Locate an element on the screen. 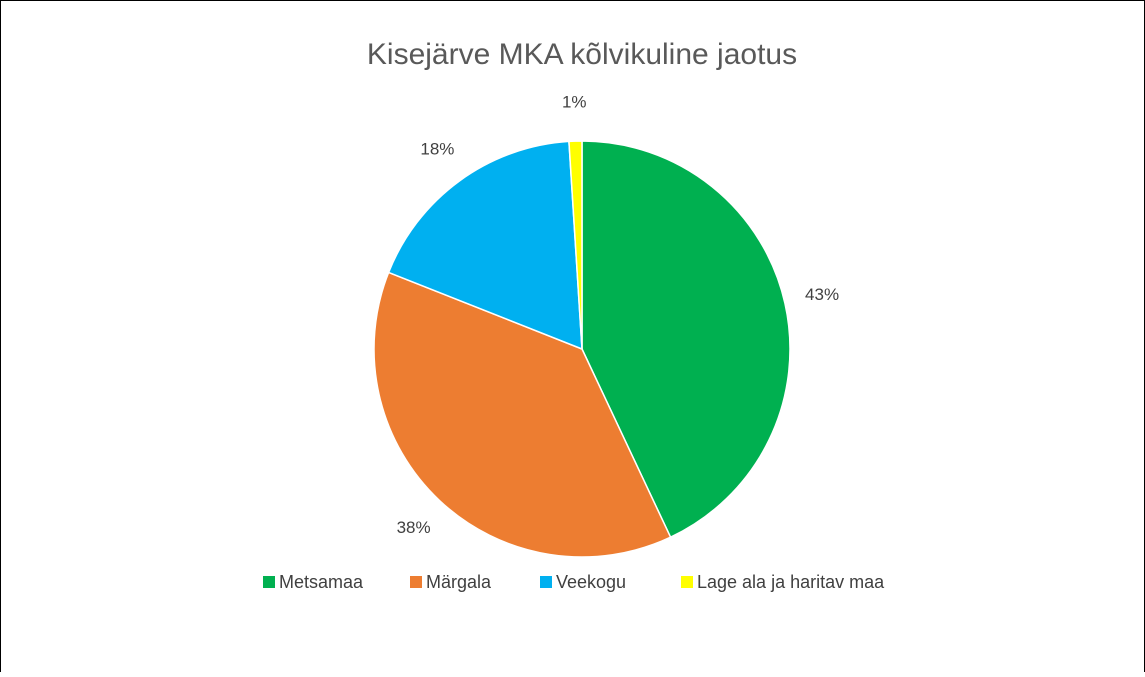 Image resolution: width=1145 pixels, height=677 pixels. legend-label: Märgala is located at coordinates (459, 582).